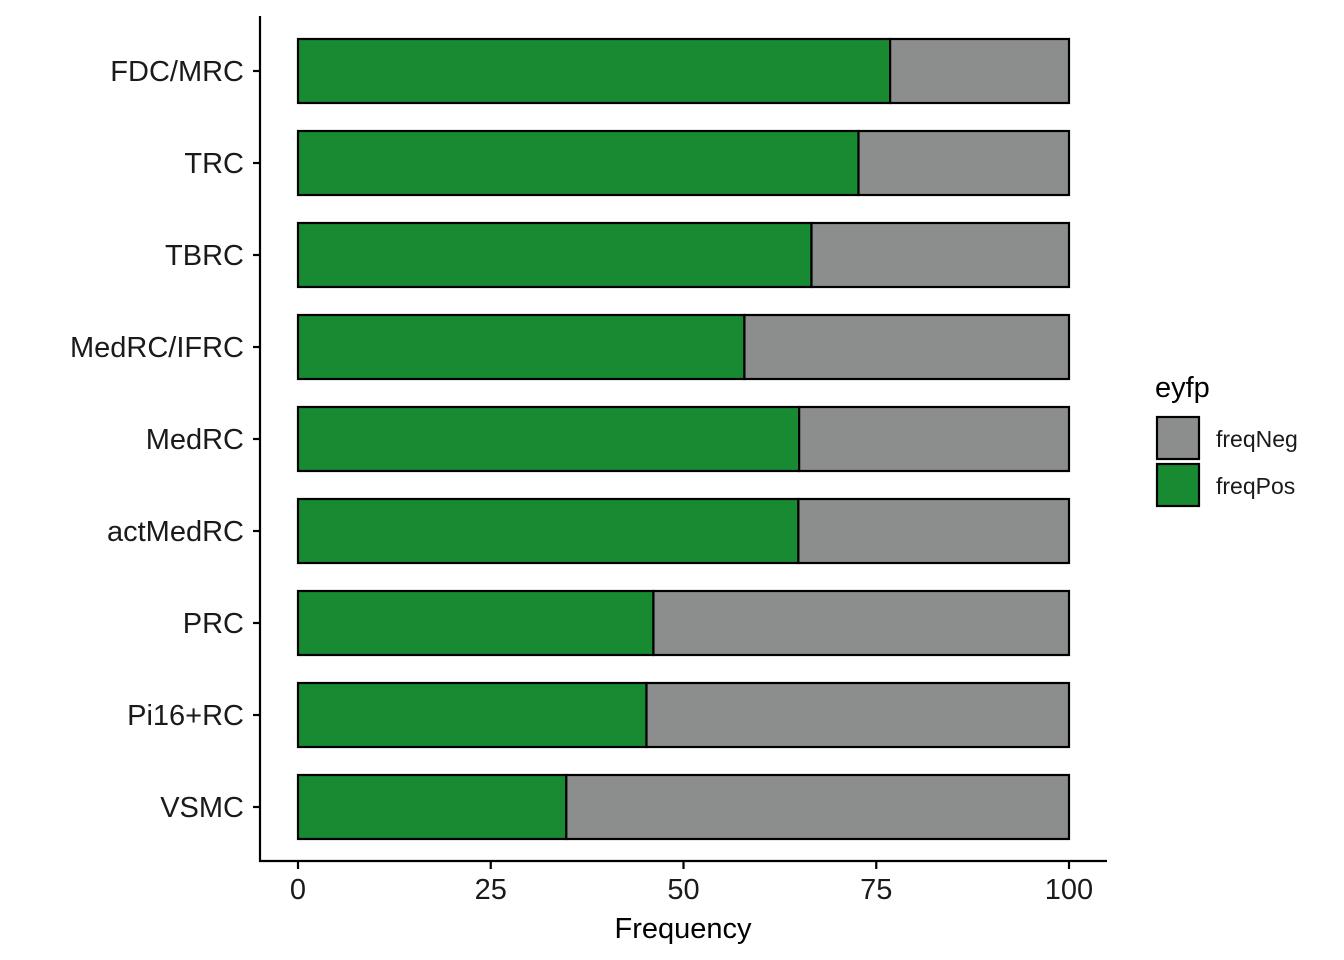 Image resolution: width=1344 pixels, height=960 pixels. What do you see at coordinates (1178, 438) in the screenshot?
I see `legend-key-freqneg` at bounding box center [1178, 438].